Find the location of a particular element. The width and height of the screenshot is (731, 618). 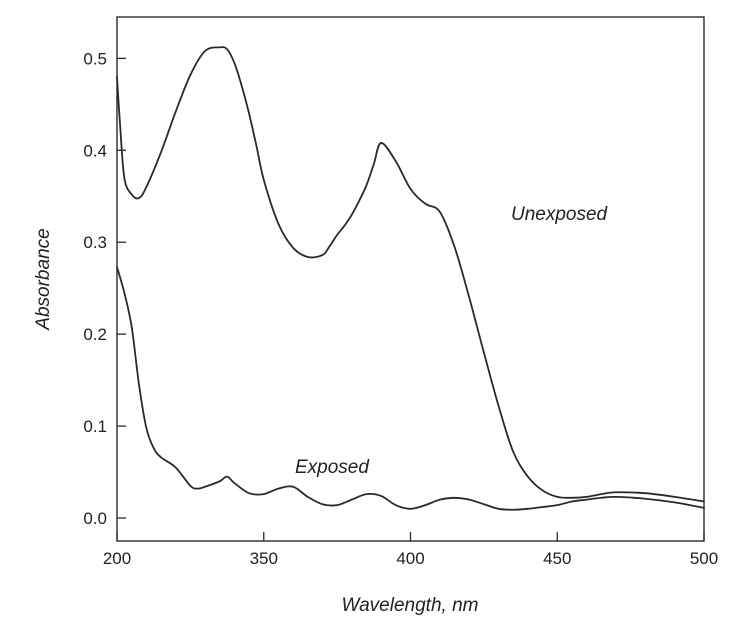

y-tick-label: 0.5 is located at coordinates (95, 58).